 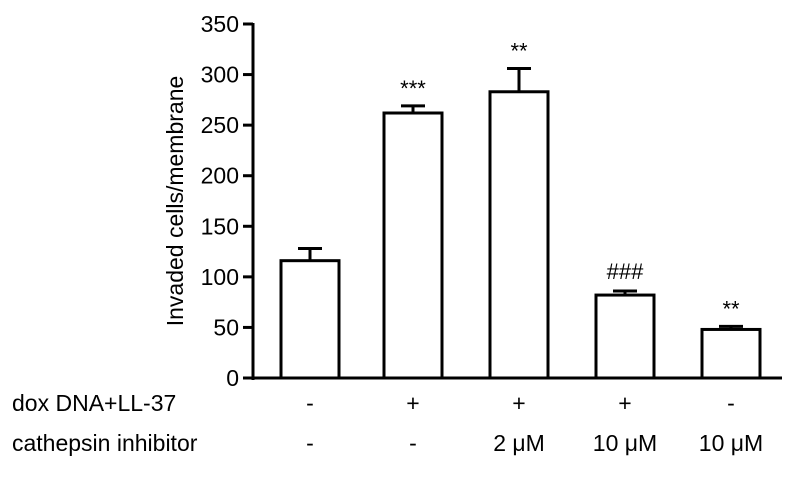 What do you see at coordinates (413, 88) in the screenshot?
I see `significance-label: ***` at bounding box center [413, 88].